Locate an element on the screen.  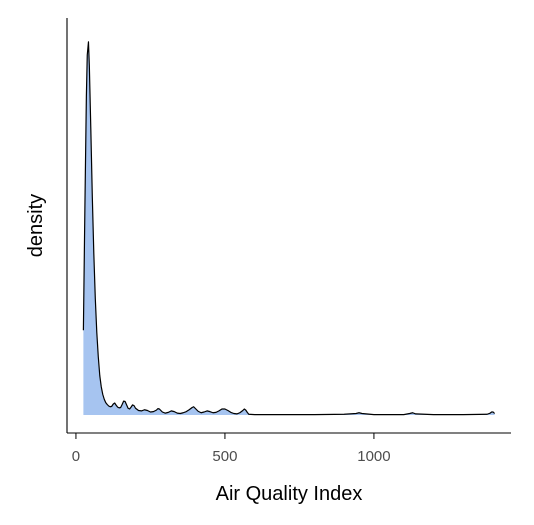
x-axis-title: Air Quality Index is located at coordinates (289, 494).